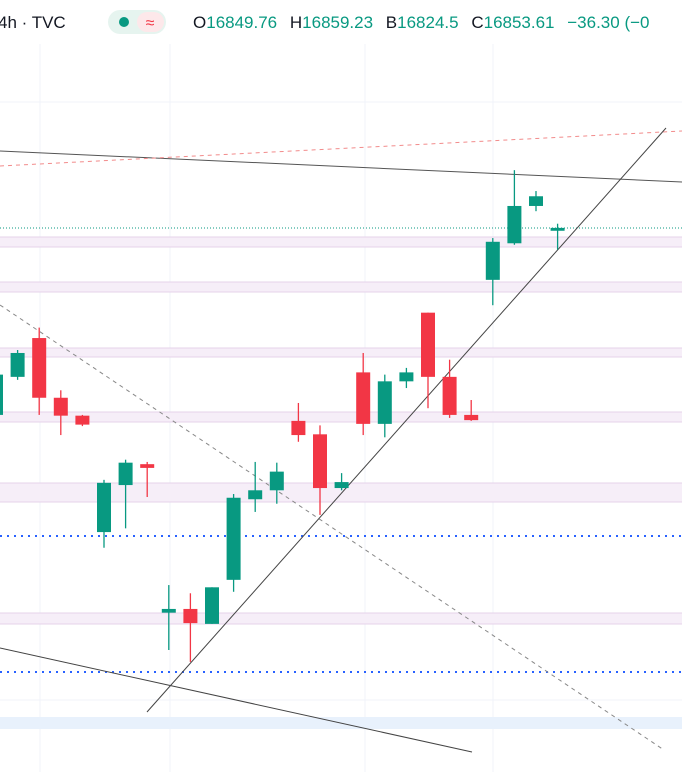  What do you see at coordinates (241, 22) in the screenshot?
I see `o-value: 16849.76` at bounding box center [241, 22].